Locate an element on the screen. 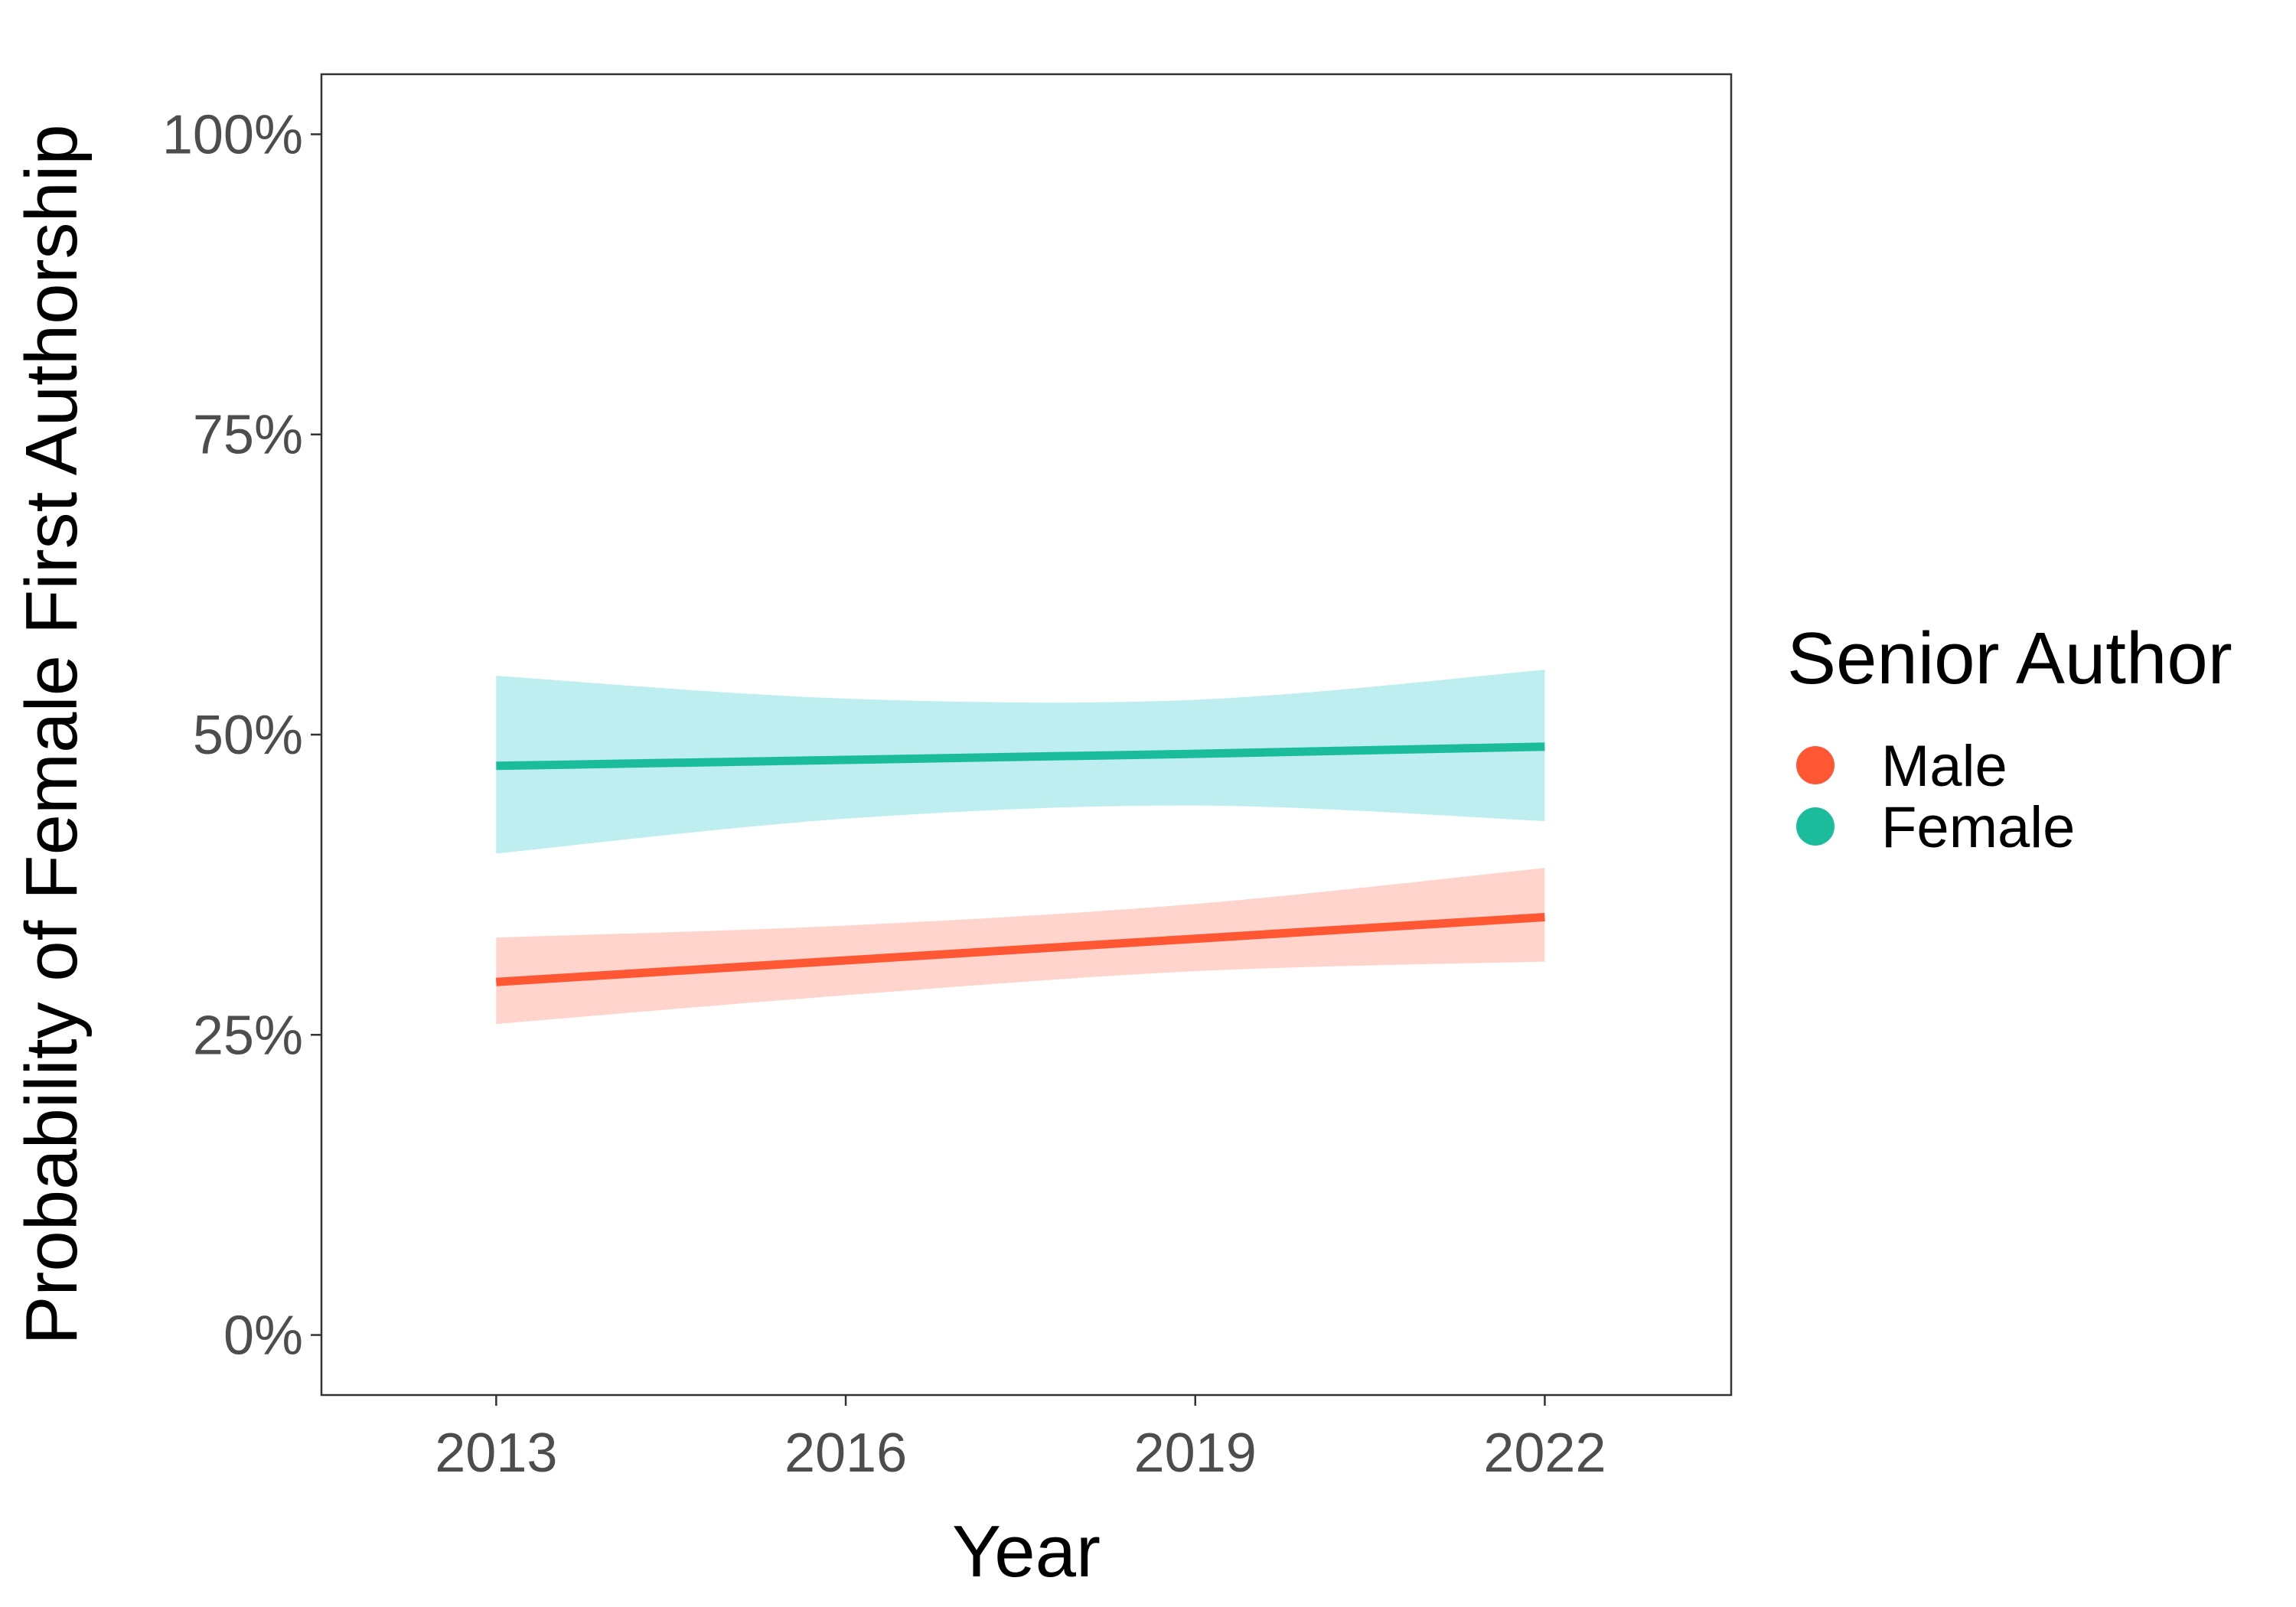 The image size is (2296, 1607). series-lines is located at coordinates (1020, 864).